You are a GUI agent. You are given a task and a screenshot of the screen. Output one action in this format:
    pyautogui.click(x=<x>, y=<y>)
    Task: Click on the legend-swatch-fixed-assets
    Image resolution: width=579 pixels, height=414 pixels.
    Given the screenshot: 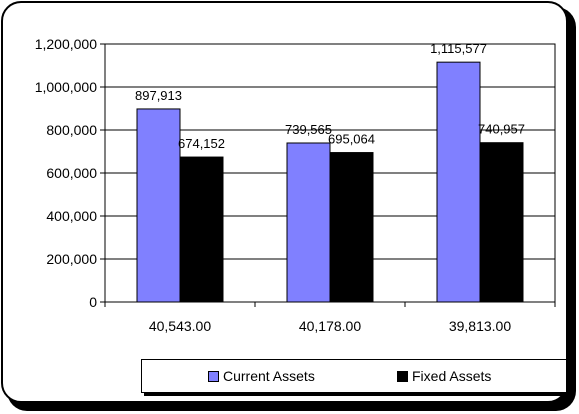 What is the action you would take?
    pyautogui.click(x=402, y=376)
    